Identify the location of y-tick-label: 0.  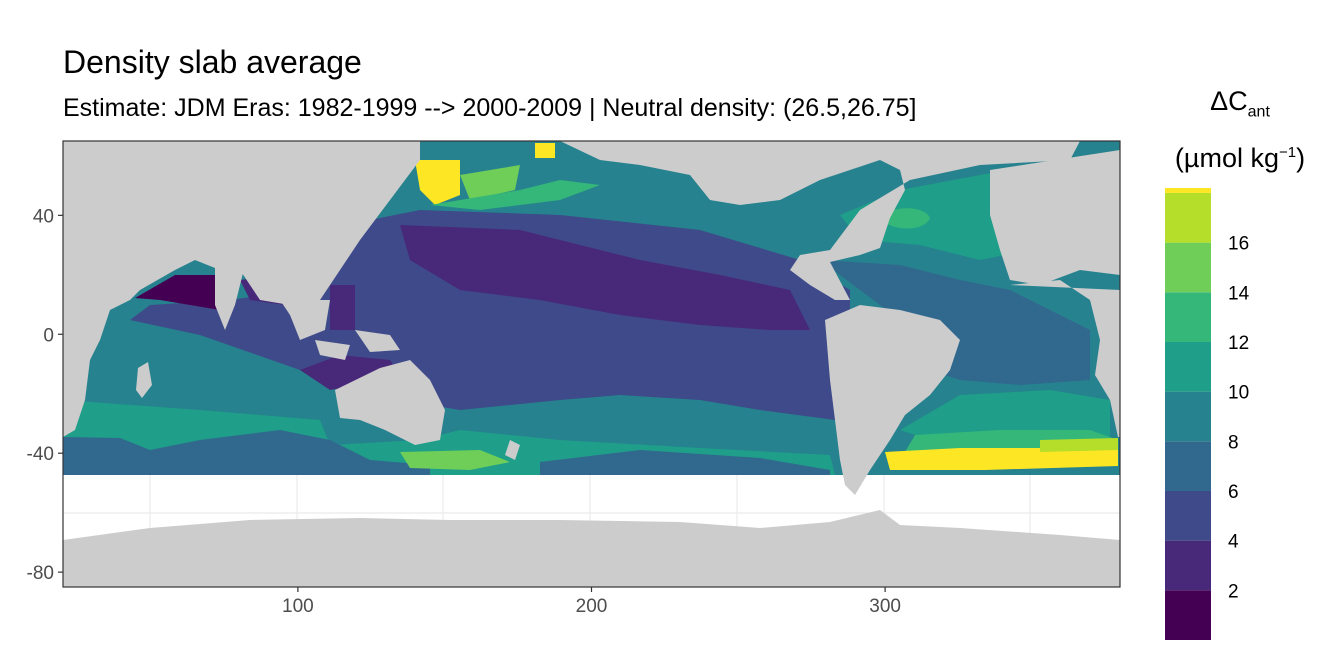
(48, 335).